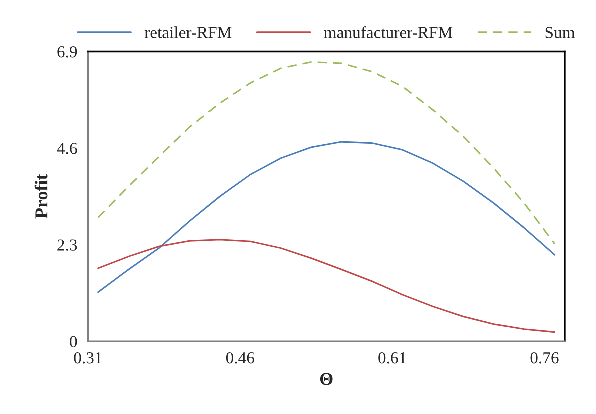 This screenshot has height=414, width=596. Describe the element at coordinates (392, 358) in the screenshot. I see `x-tick-label: 0.61` at that location.